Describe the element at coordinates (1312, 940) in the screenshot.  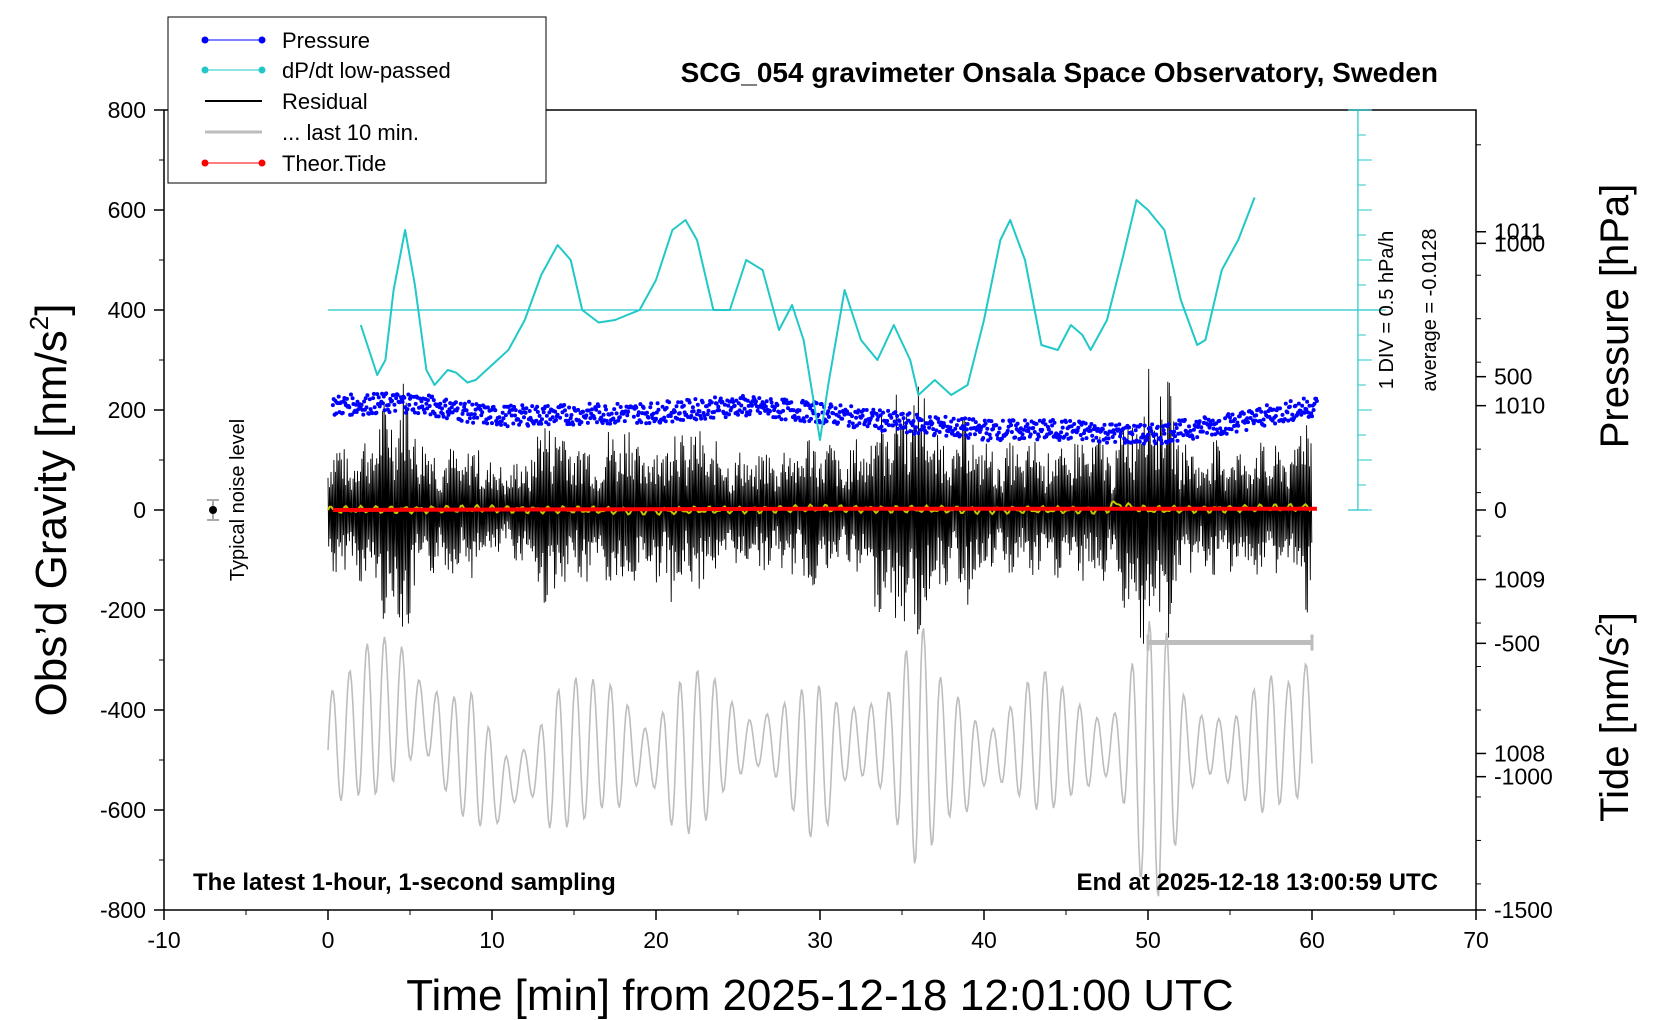
I see `x-tick-label: 60` at that location.